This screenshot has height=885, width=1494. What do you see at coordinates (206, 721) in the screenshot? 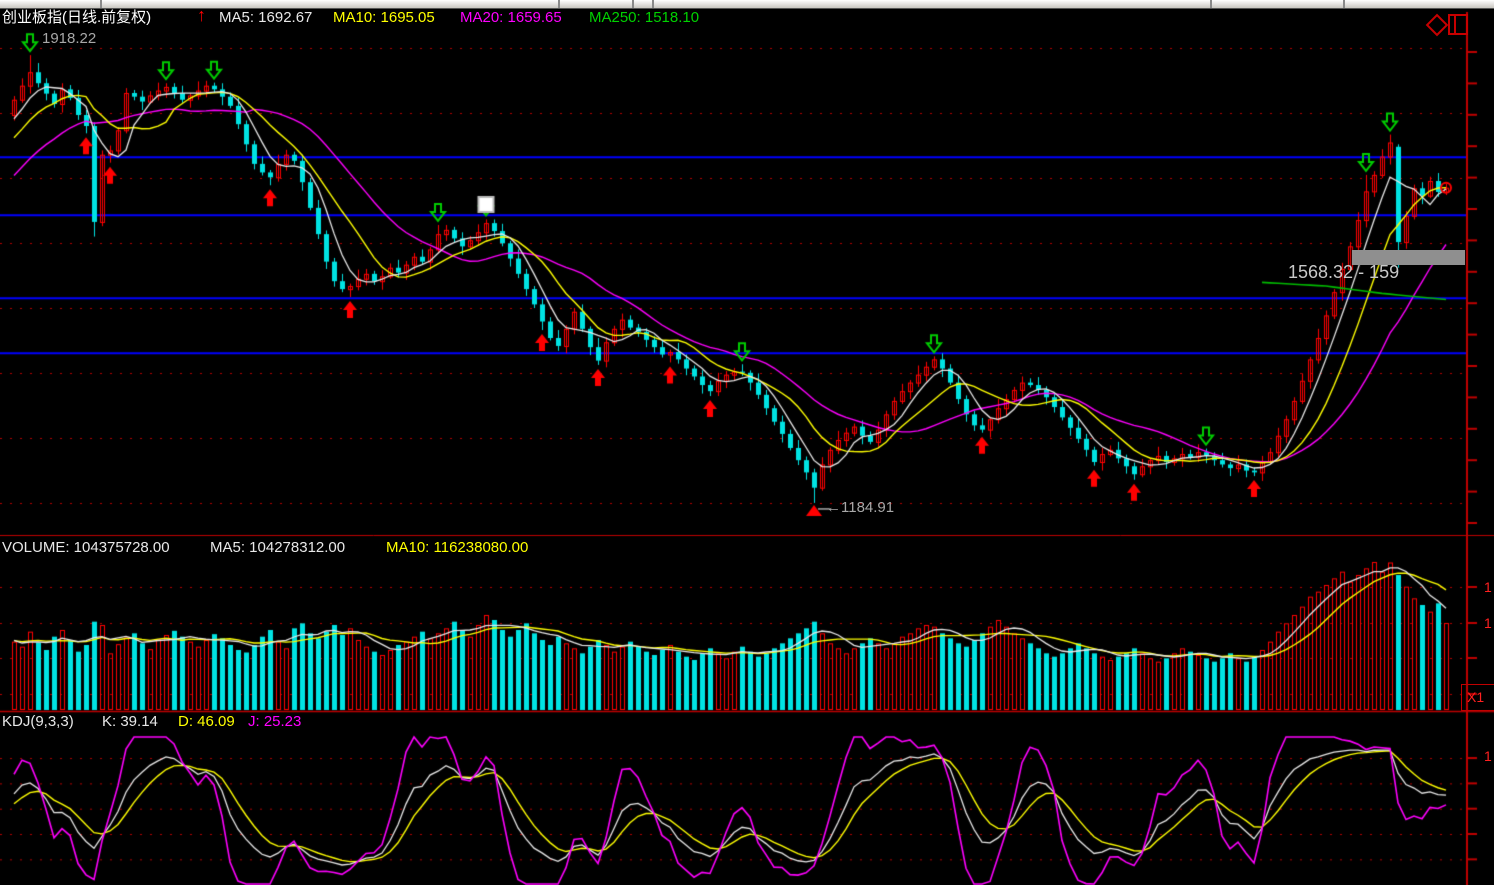
I see `kdj-d-label: D: 46.09` at bounding box center [206, 721].